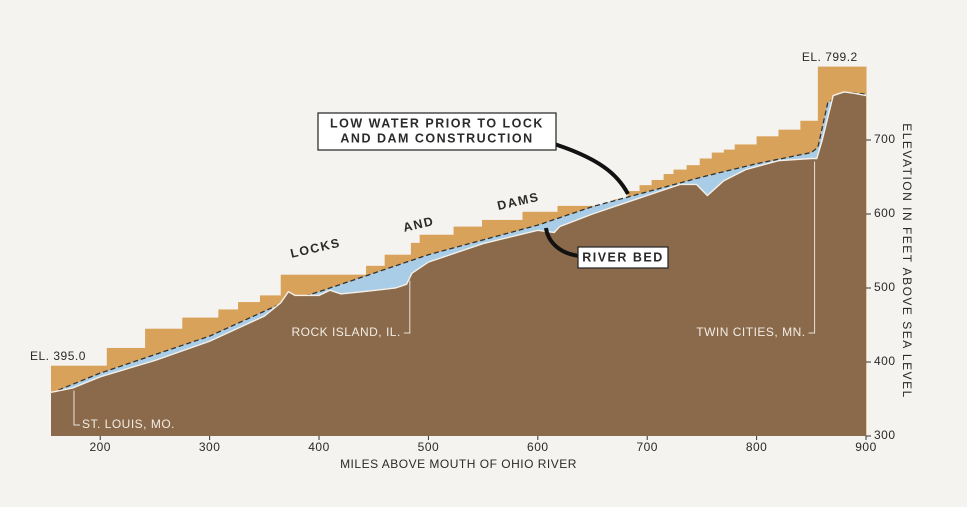 The image size is (967, 507). Describe the element at coordinates (210, 447) in the screenshot. I see `x-tick-label: 300` at that location.